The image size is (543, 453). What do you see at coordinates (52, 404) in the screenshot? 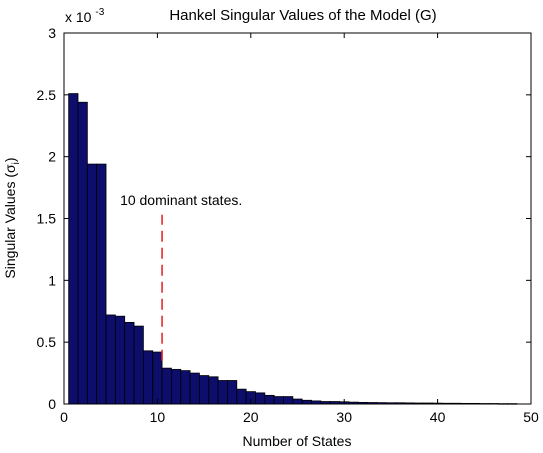
I see `y-tick-label-0: 0` at bounding box center [52, 404].